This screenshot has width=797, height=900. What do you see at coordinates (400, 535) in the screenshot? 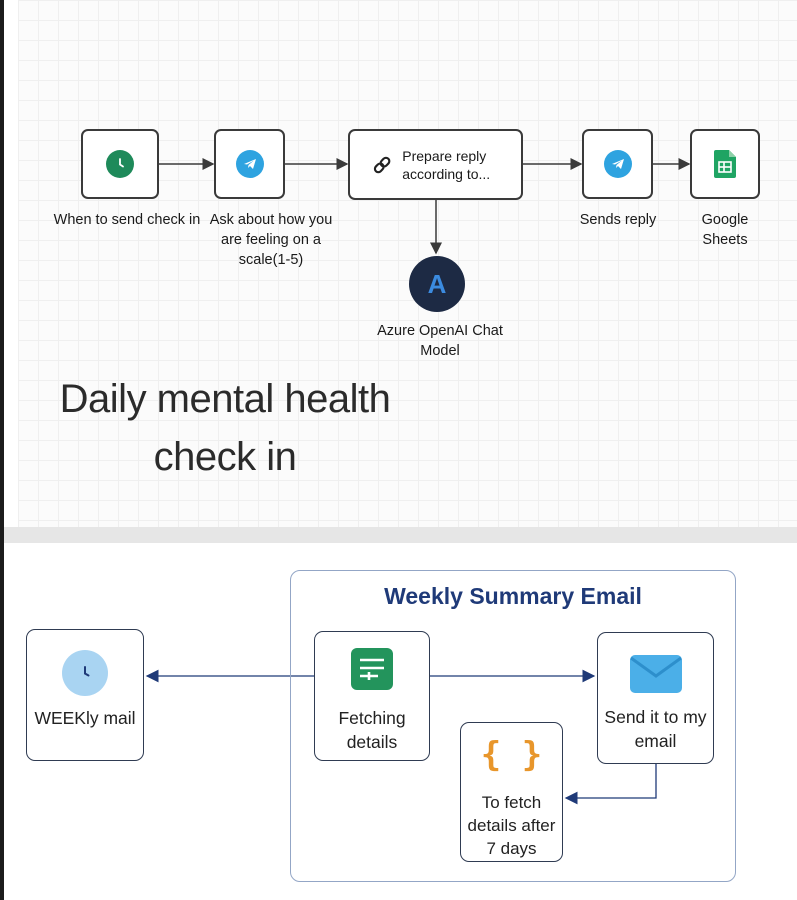
I see `section-separator` at bounding box center [400, 535].